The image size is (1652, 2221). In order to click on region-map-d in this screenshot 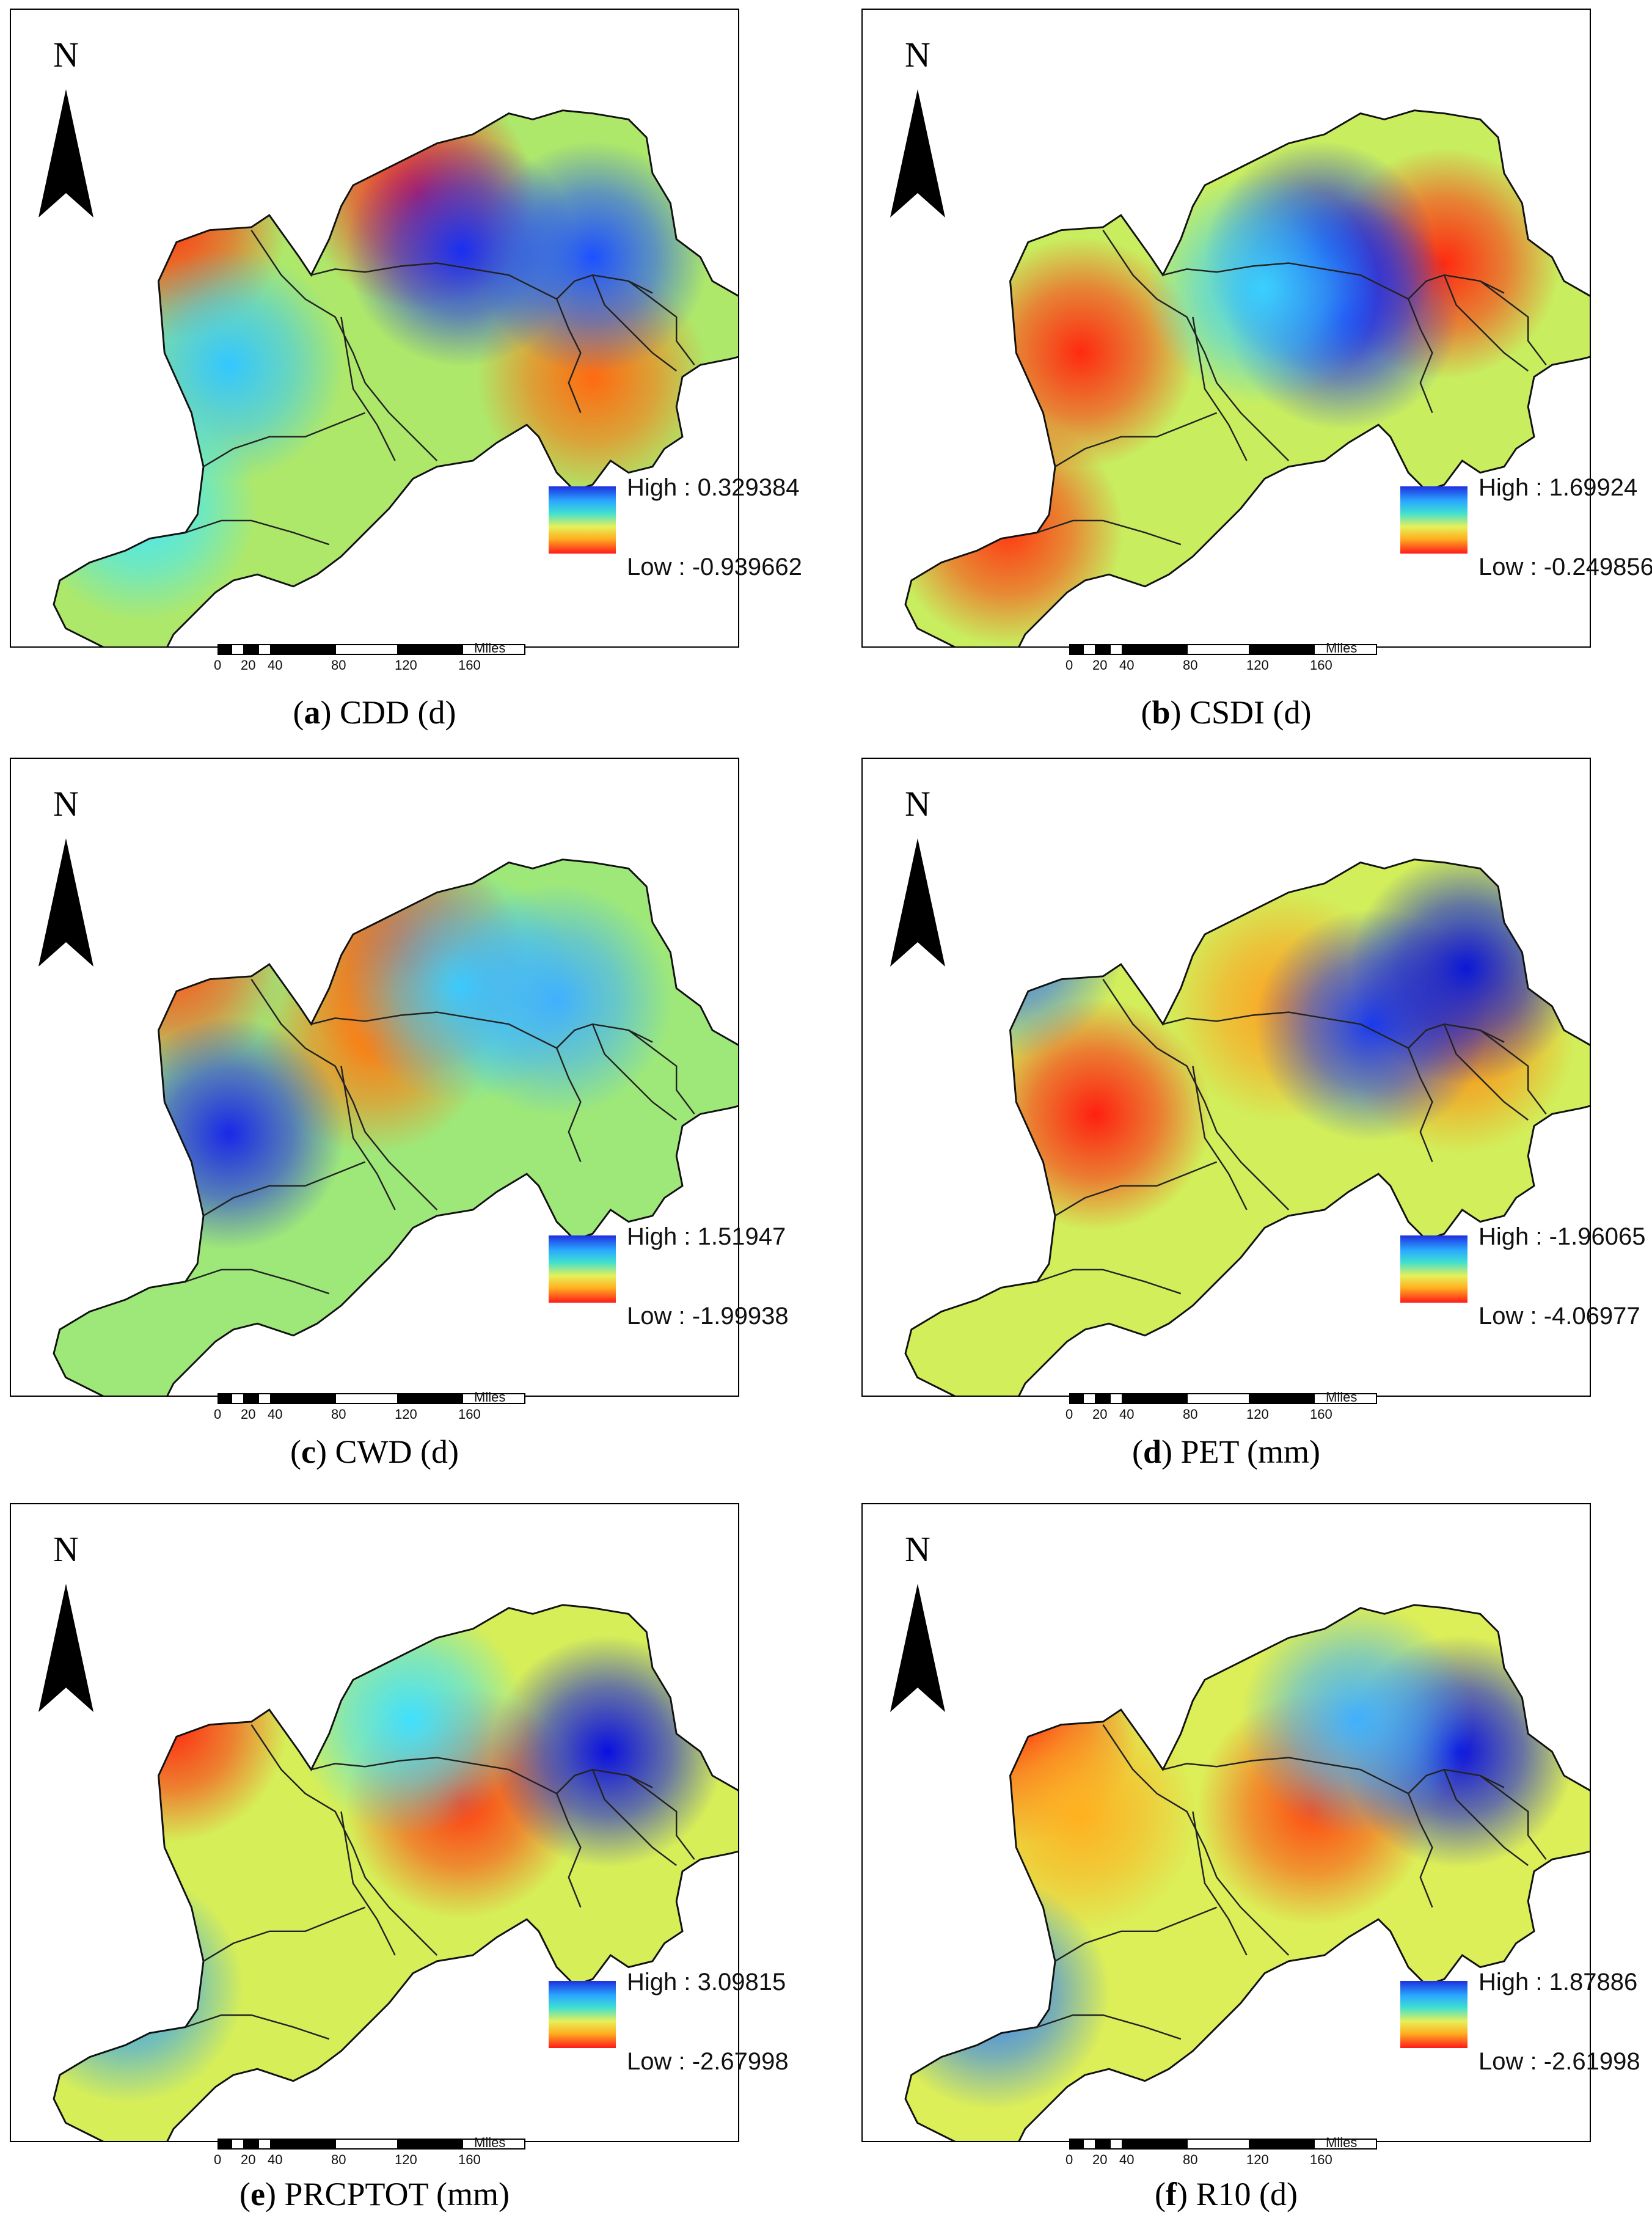, I will do `click(1247, 1127)`.